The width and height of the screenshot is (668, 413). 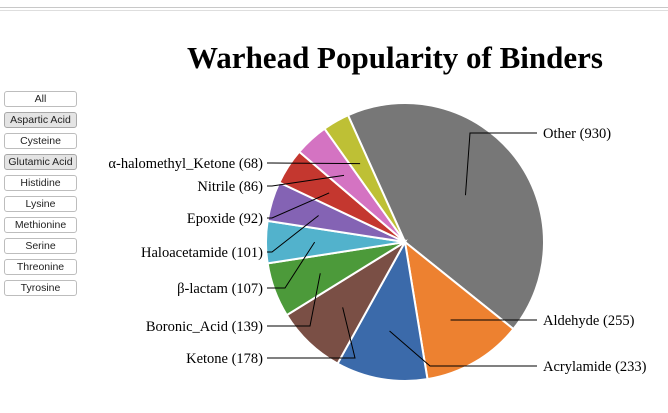 What do you see at coordinates (40, 162) in the screenshot?
I see `filter-button-glutamic-acid: Glutamic Acid` at bounding box center [40, 162].